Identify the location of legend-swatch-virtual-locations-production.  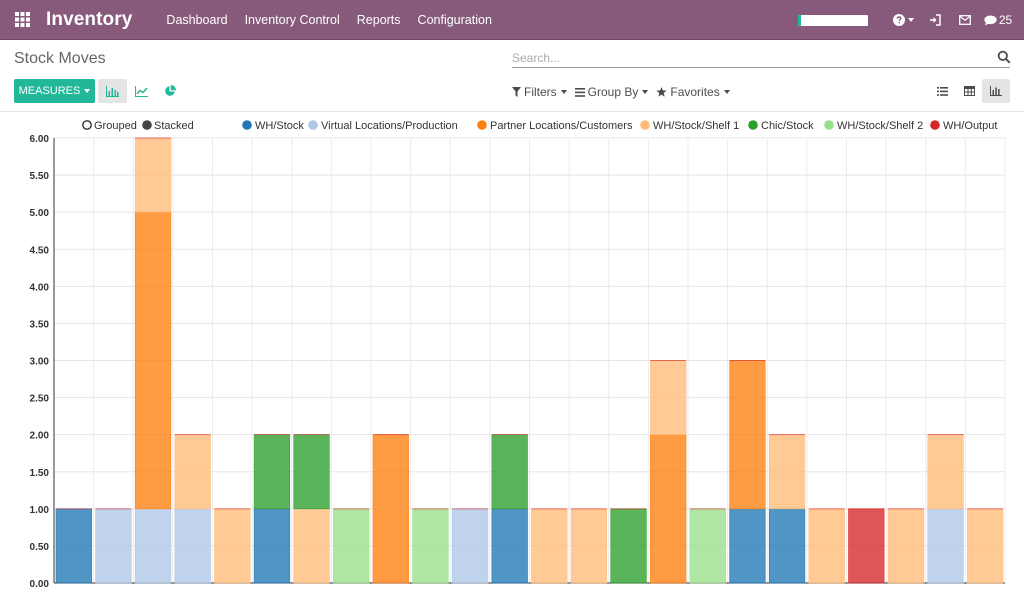
(313, 125).